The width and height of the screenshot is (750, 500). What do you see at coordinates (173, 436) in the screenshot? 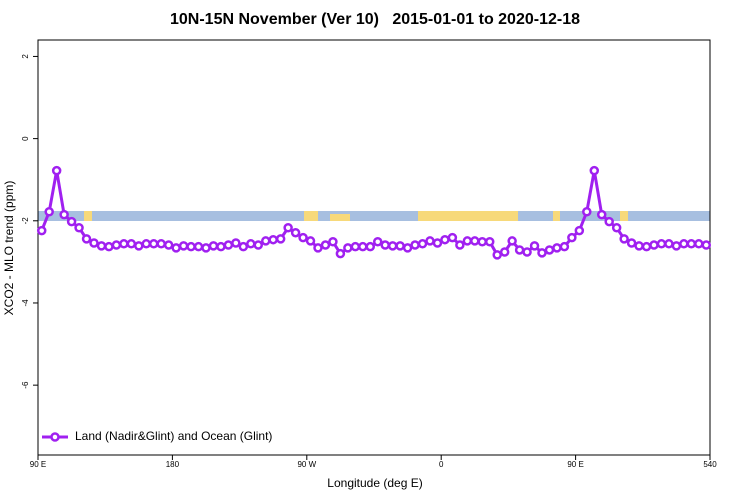
I see `legend-label: Land (Nadir&Glint) and Ocean (Glint)` at bounding box center [173, 436].